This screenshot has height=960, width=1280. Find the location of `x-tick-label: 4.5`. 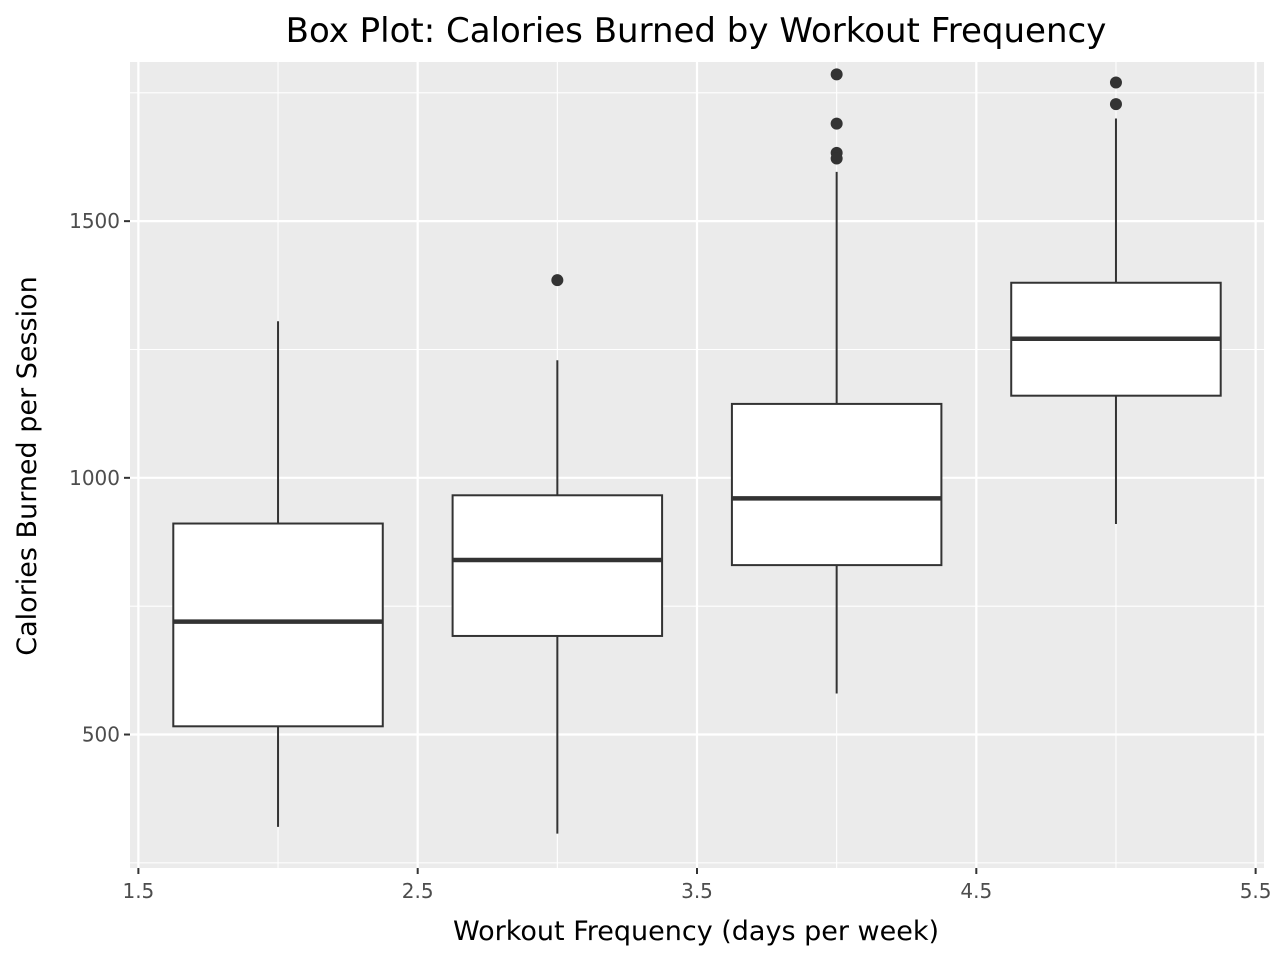

x-tick-label: 4.5 is located at coordinates (976, 891).